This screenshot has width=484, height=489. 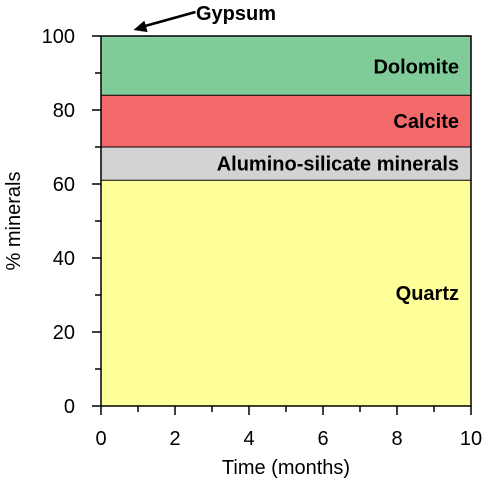 I want to click on y-axis-label: % minerals, so click(x=14, y=221).